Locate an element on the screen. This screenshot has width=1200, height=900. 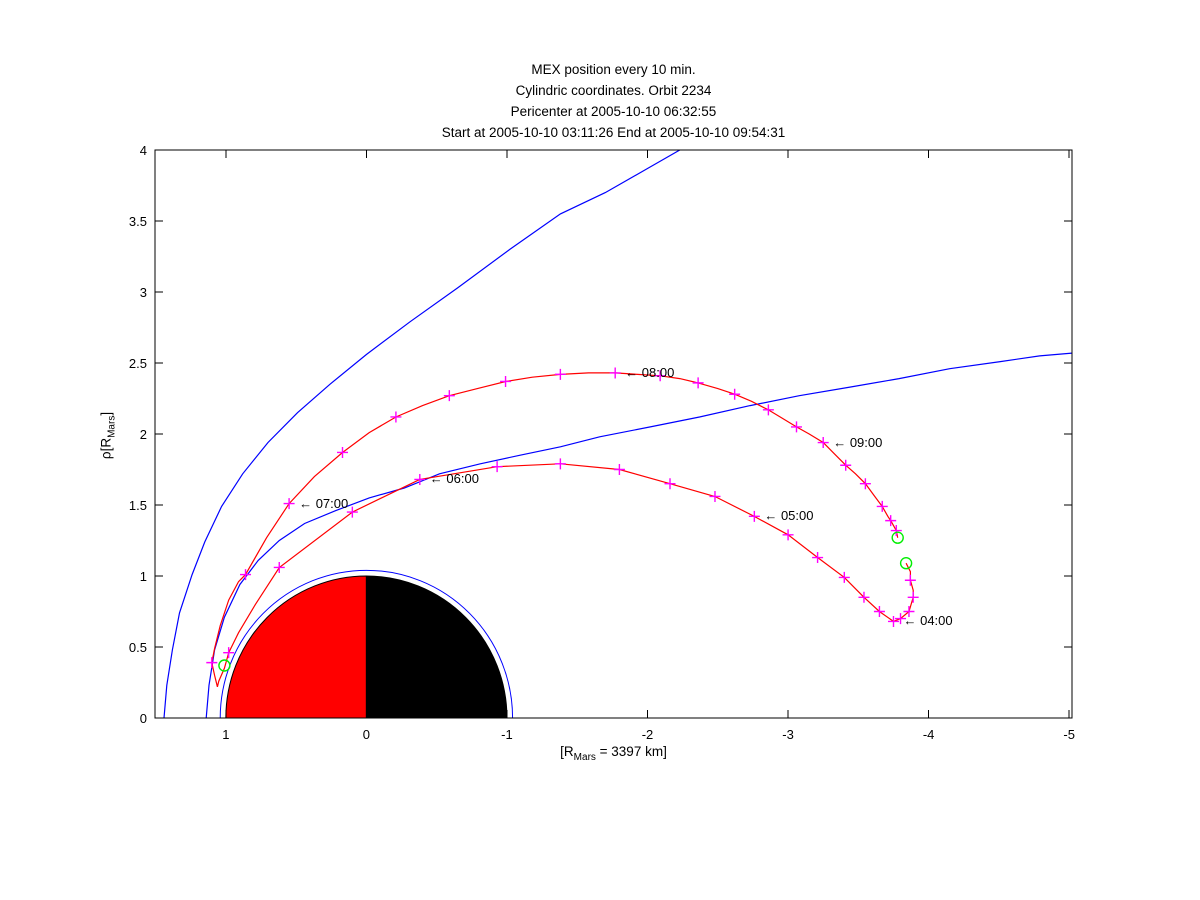
y-axis-label: ρ[RMars] is located at coordinates (108, 436).